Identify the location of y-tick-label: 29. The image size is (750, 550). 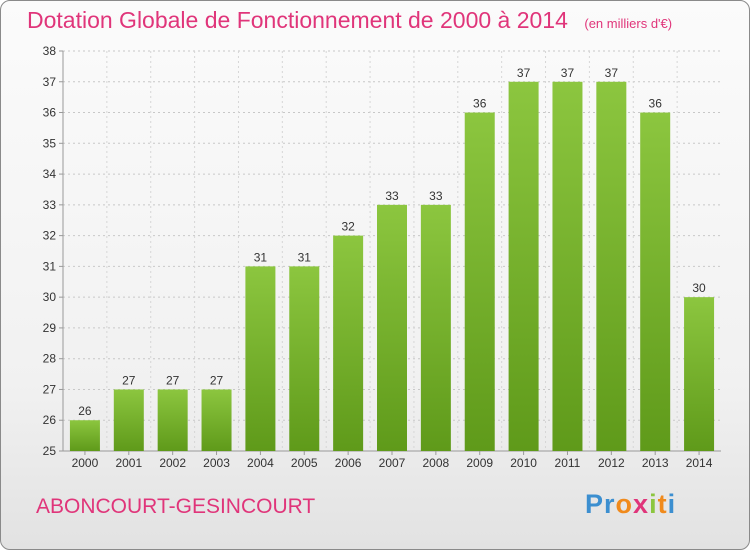
(50, 328).